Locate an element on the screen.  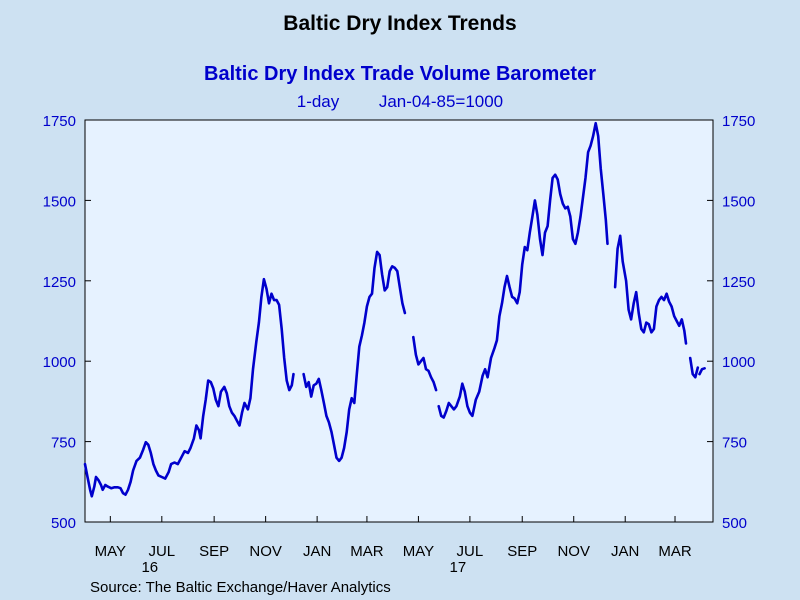
x-year-label: 16 is located at coordinates (149, 567).